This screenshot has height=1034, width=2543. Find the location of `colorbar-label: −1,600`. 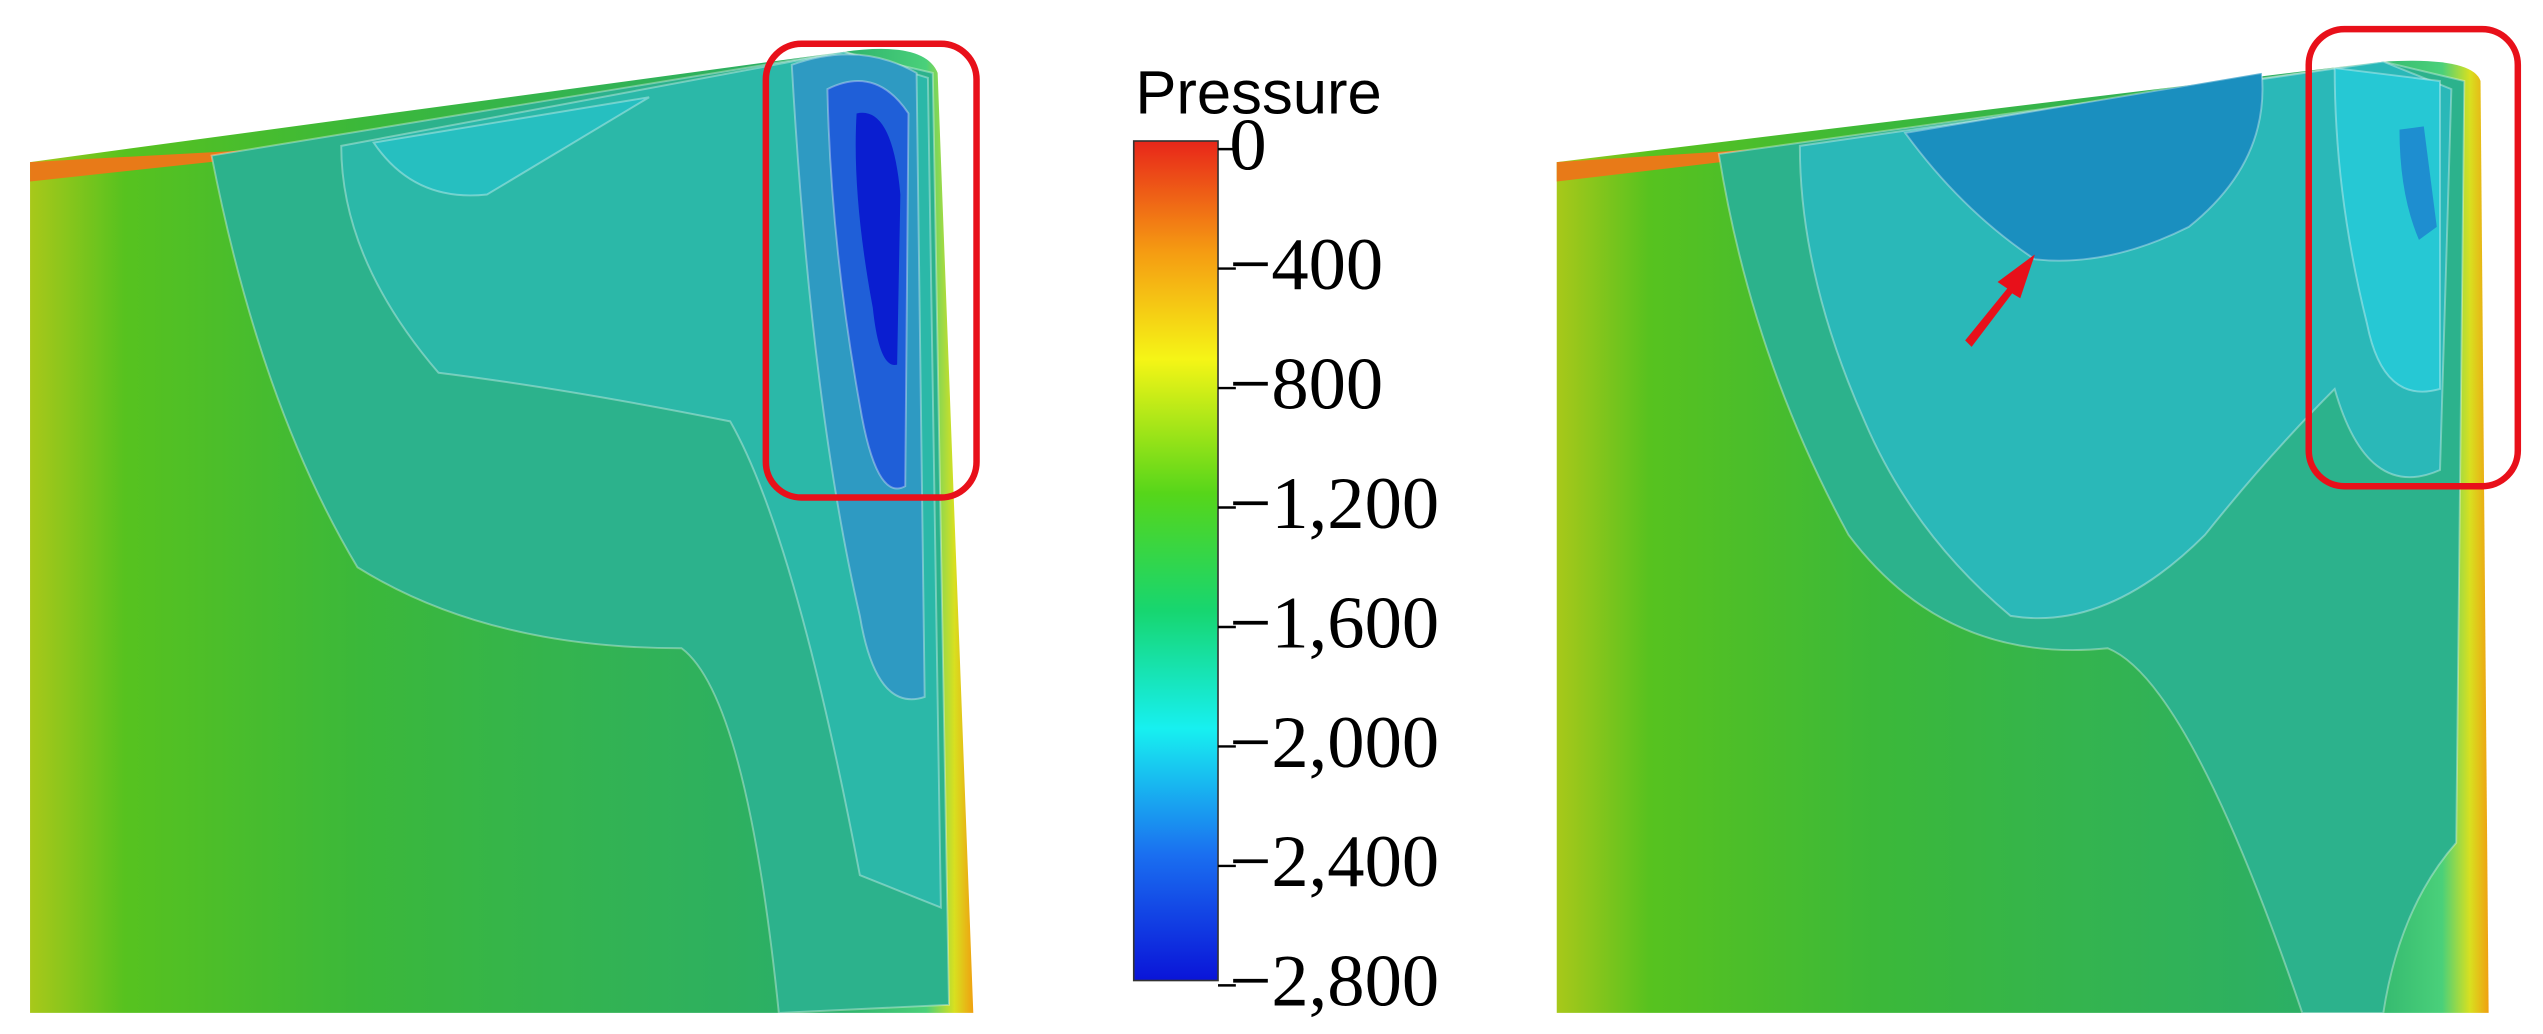

colorbar-label: −1,600 is located at coordinates (1334, 623).